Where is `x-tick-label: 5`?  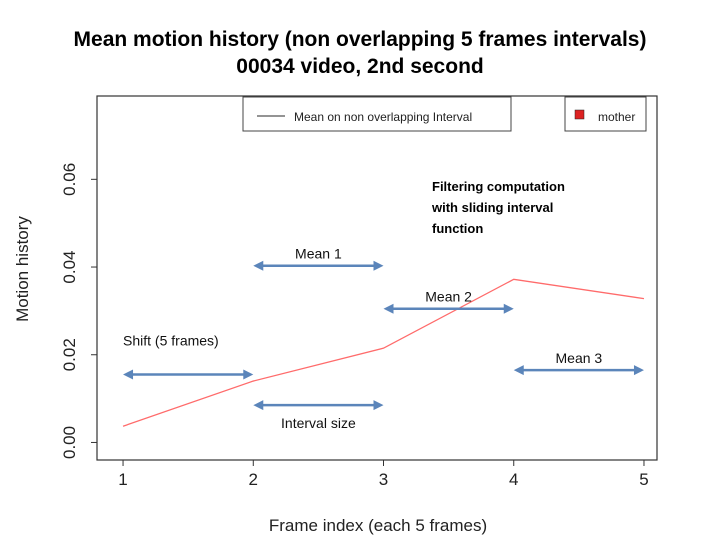 x-tick-label: 5 is located at coordinates (643, 479).